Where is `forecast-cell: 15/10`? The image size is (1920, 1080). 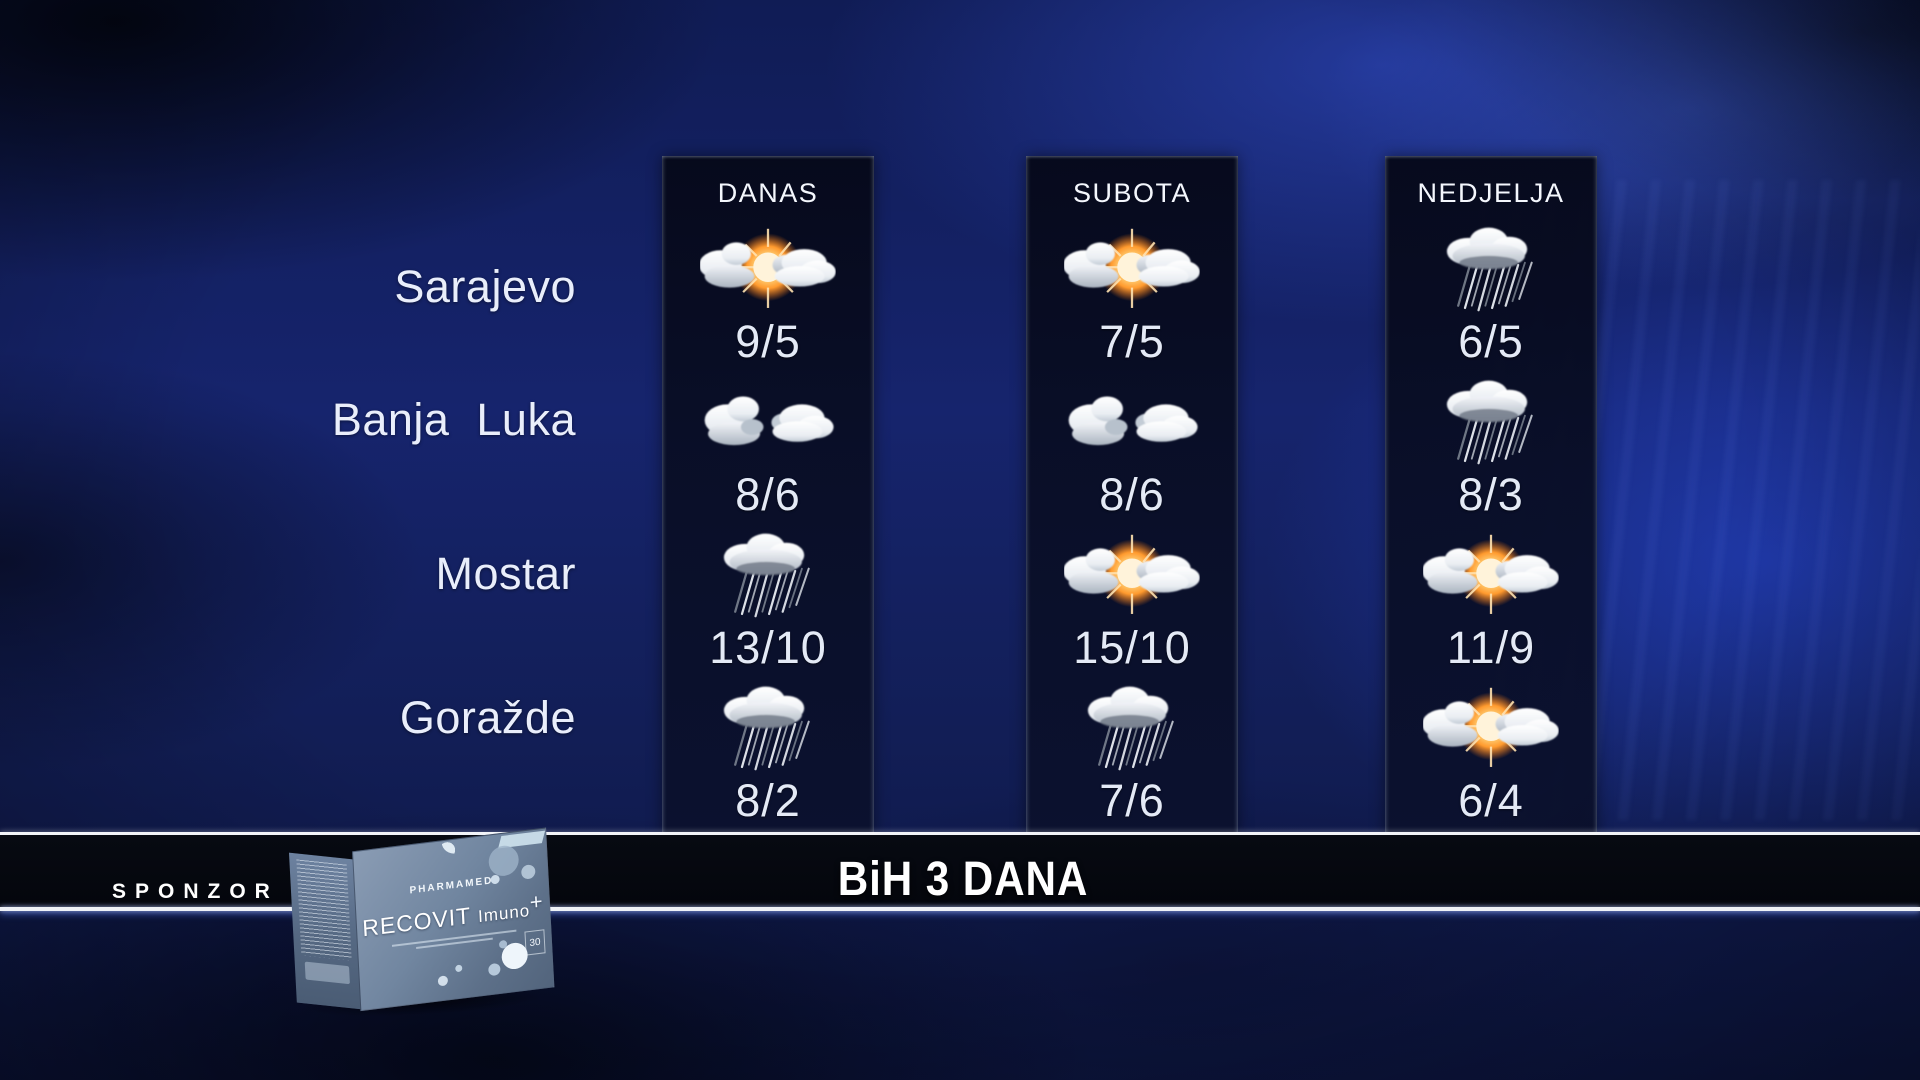 forecast-cell: 15/10 is located at coordinates (1132, 604).